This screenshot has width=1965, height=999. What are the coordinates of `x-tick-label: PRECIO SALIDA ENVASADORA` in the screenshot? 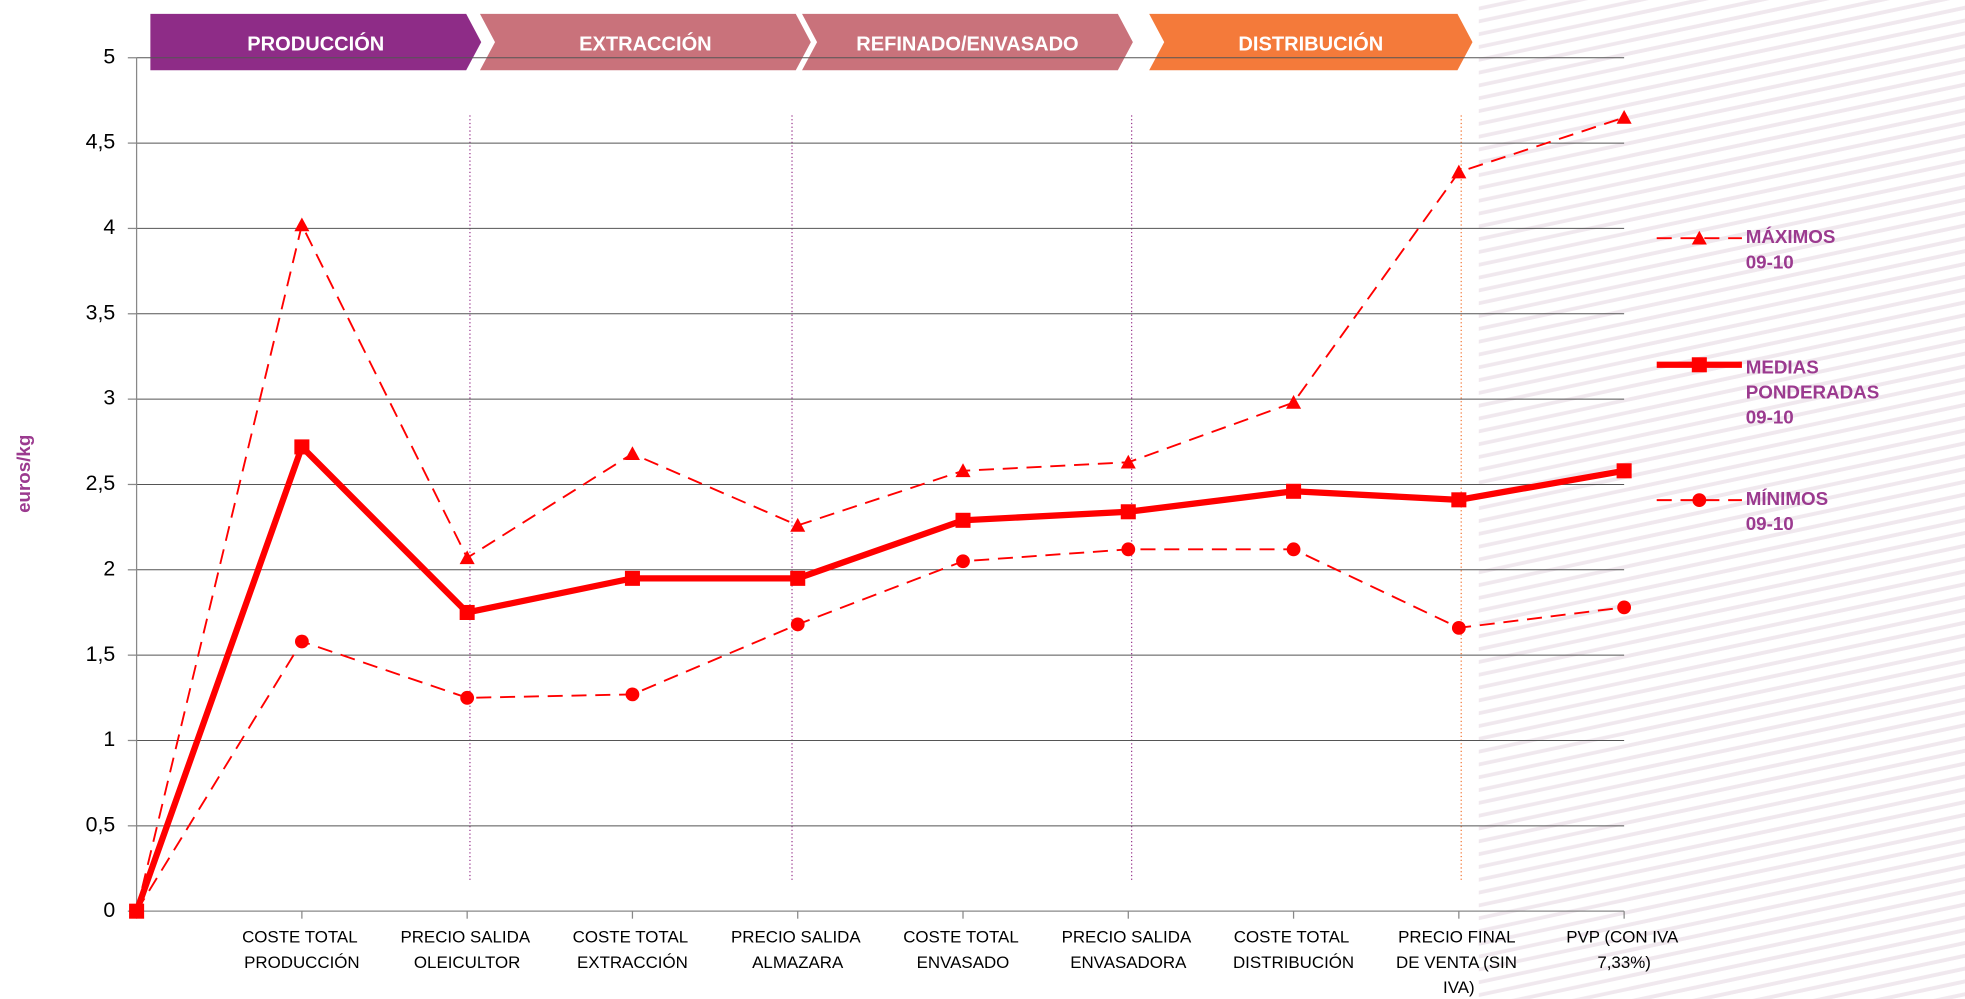 It's located at (1128, 950).